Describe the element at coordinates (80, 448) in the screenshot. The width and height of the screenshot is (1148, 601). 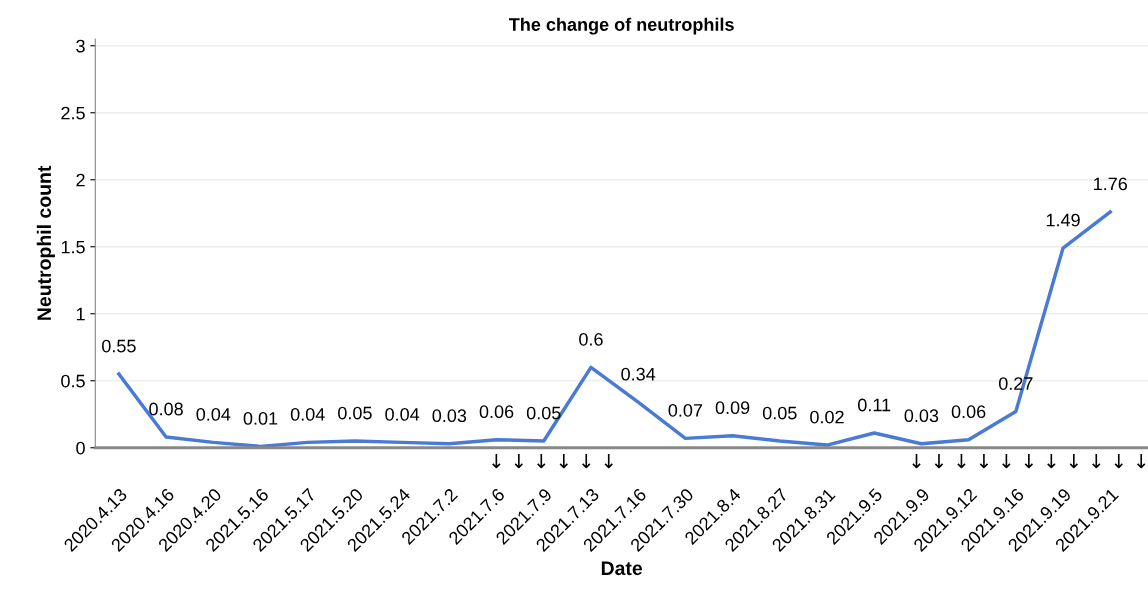
I see `y-tick-label: 0` at that location.